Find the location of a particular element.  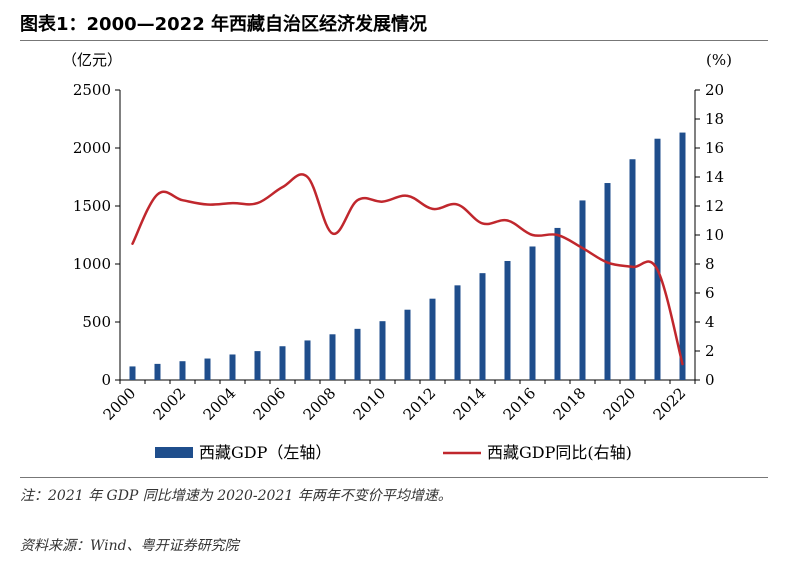

gdp-bar-2011 is located at coordinates (407, 344).